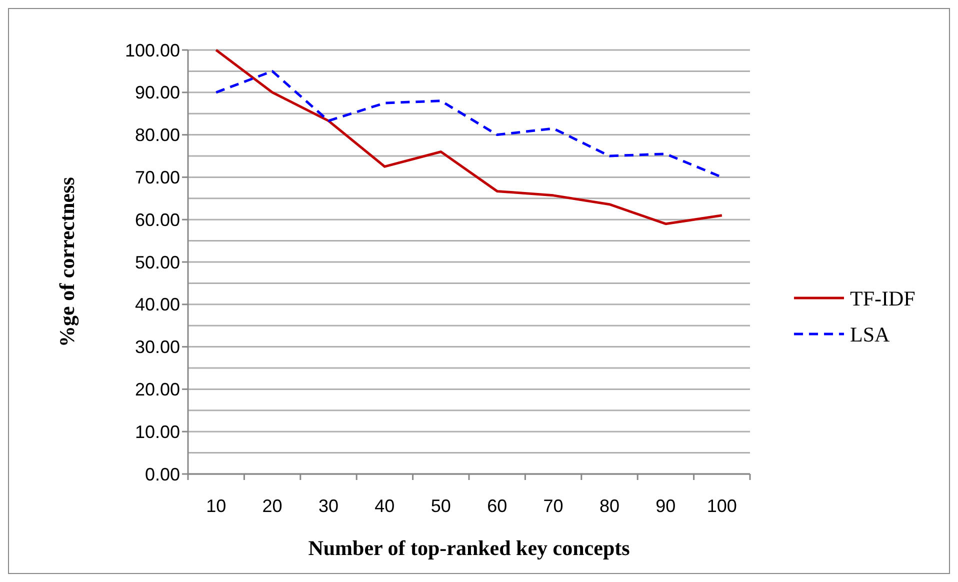  What do you see at coordinates (157, 220) in the screenshot?
I see `y-tick-label: 60.00` at bounding box center [157, 220].